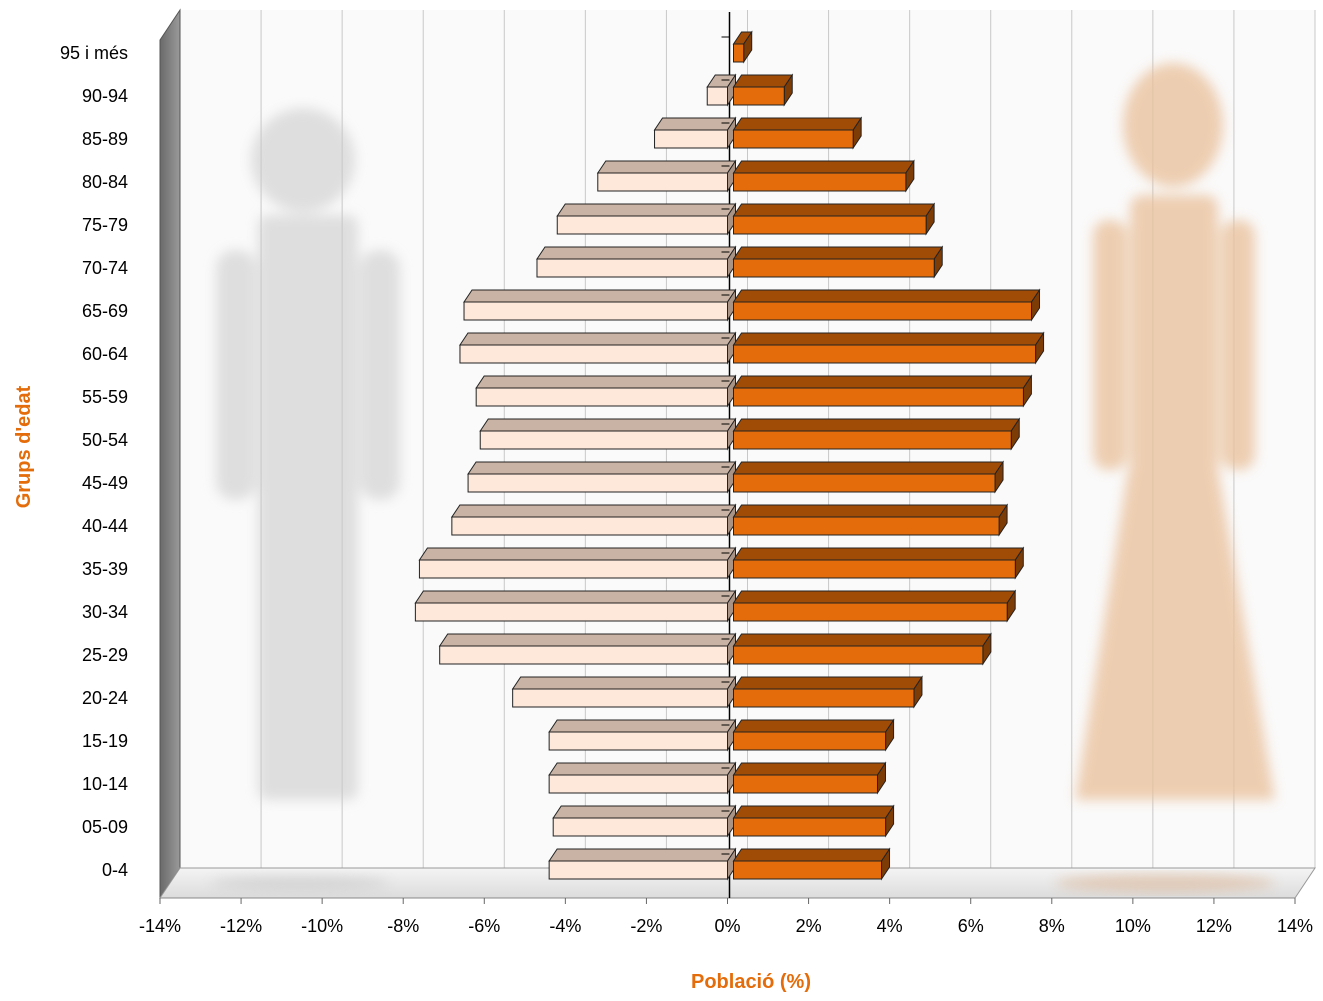 The image size is (1323, 1001). Describe the element at coordinates (1295, 926) in the screenshot. I see `x-tick-label: 14%` at that location.